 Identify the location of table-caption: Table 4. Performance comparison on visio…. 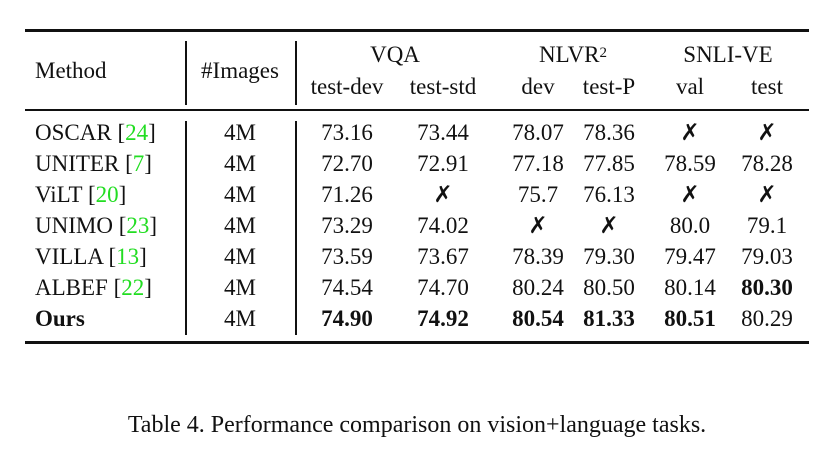
(417, 425).